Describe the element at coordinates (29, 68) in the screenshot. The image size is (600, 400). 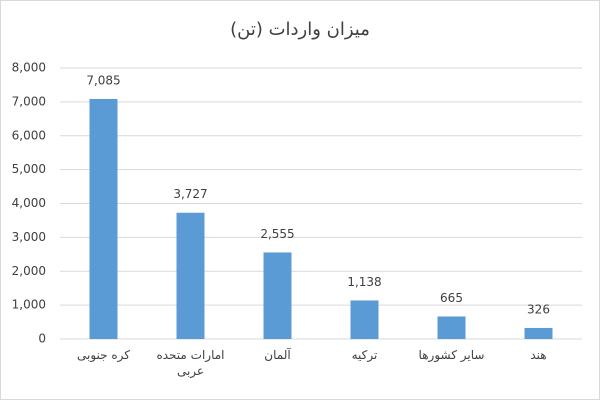
I see `y-tick-label: 8,000` at that location.